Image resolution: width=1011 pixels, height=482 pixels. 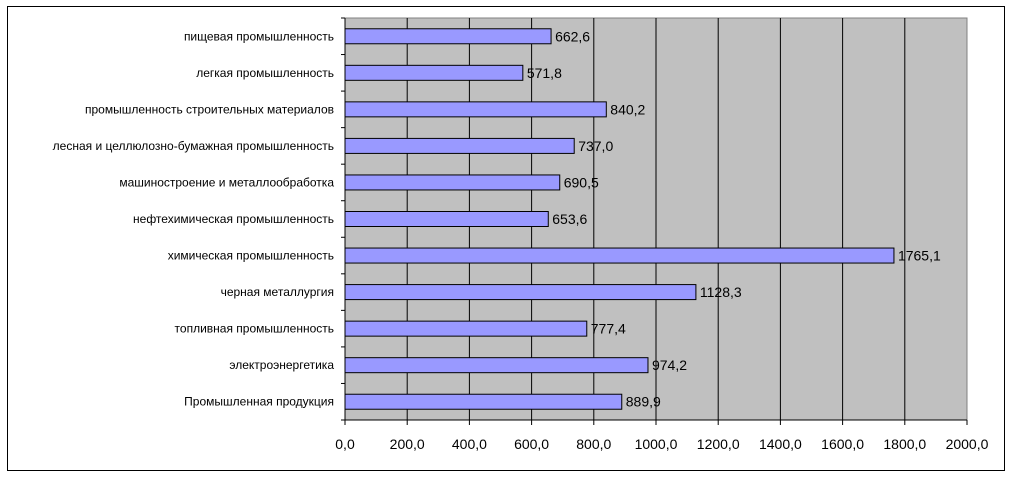 What do you see at coordinates (281, 365) in the screenshot?
I see `category-label: электроэнергетика` at bounding box center [281, 365].